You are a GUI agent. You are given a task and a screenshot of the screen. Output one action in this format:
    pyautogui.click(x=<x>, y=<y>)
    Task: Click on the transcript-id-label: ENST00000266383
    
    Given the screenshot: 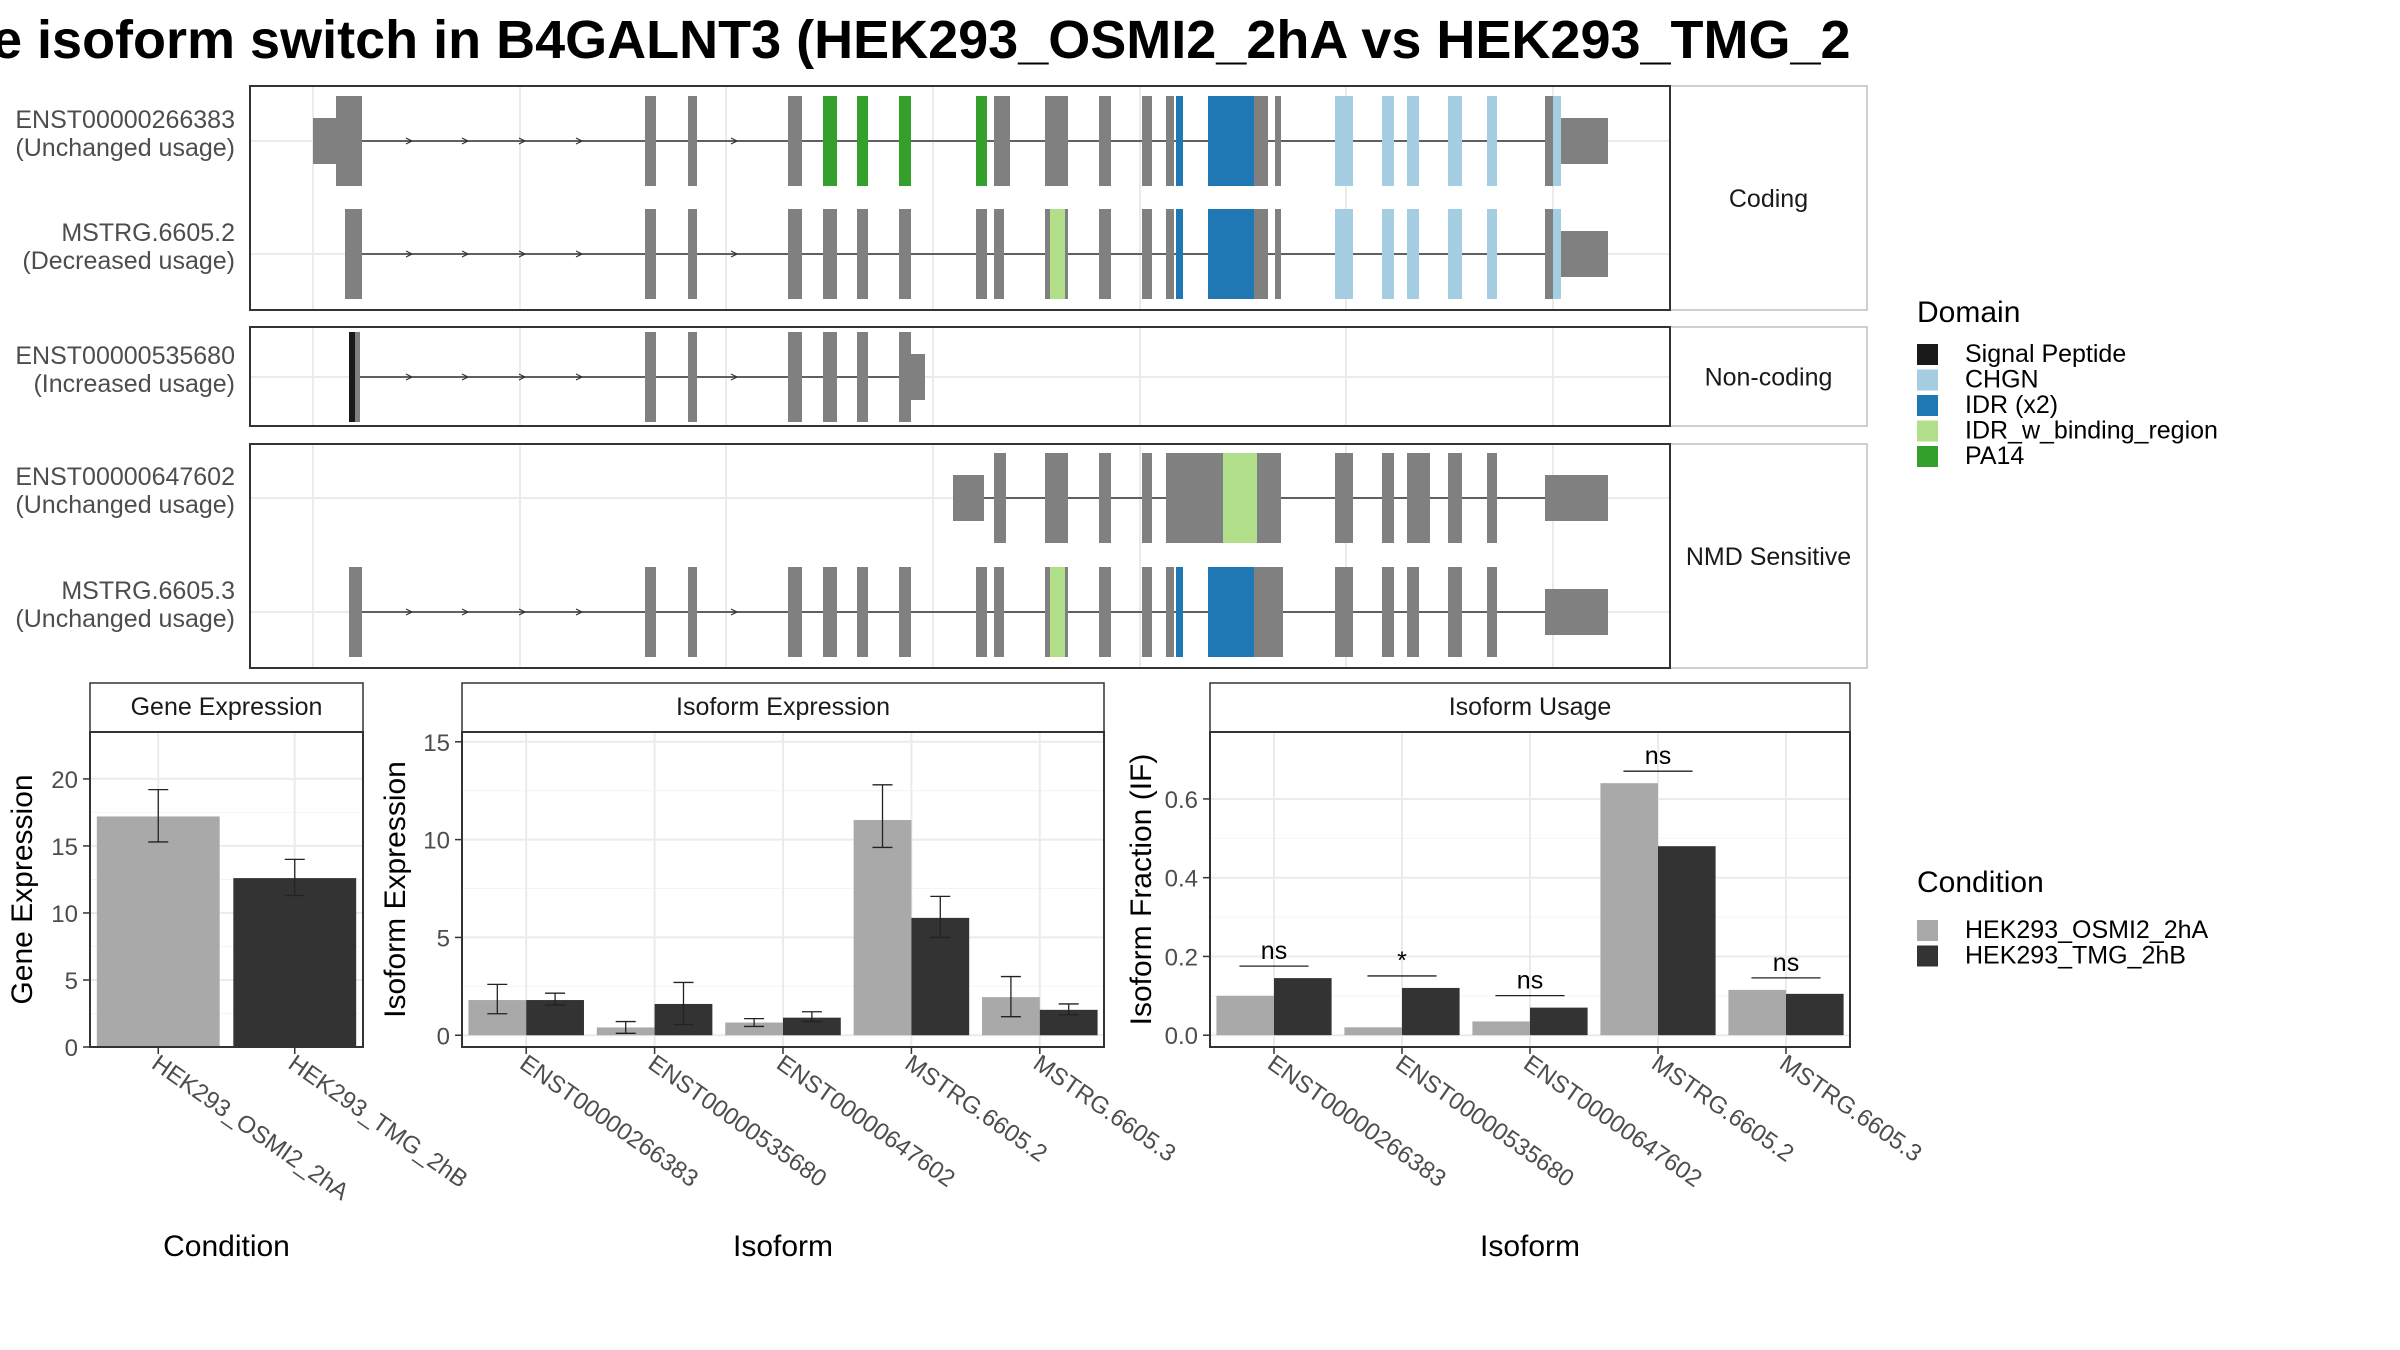 What is the action you would take?
    pyautogui.click(x=125, y=120)
    